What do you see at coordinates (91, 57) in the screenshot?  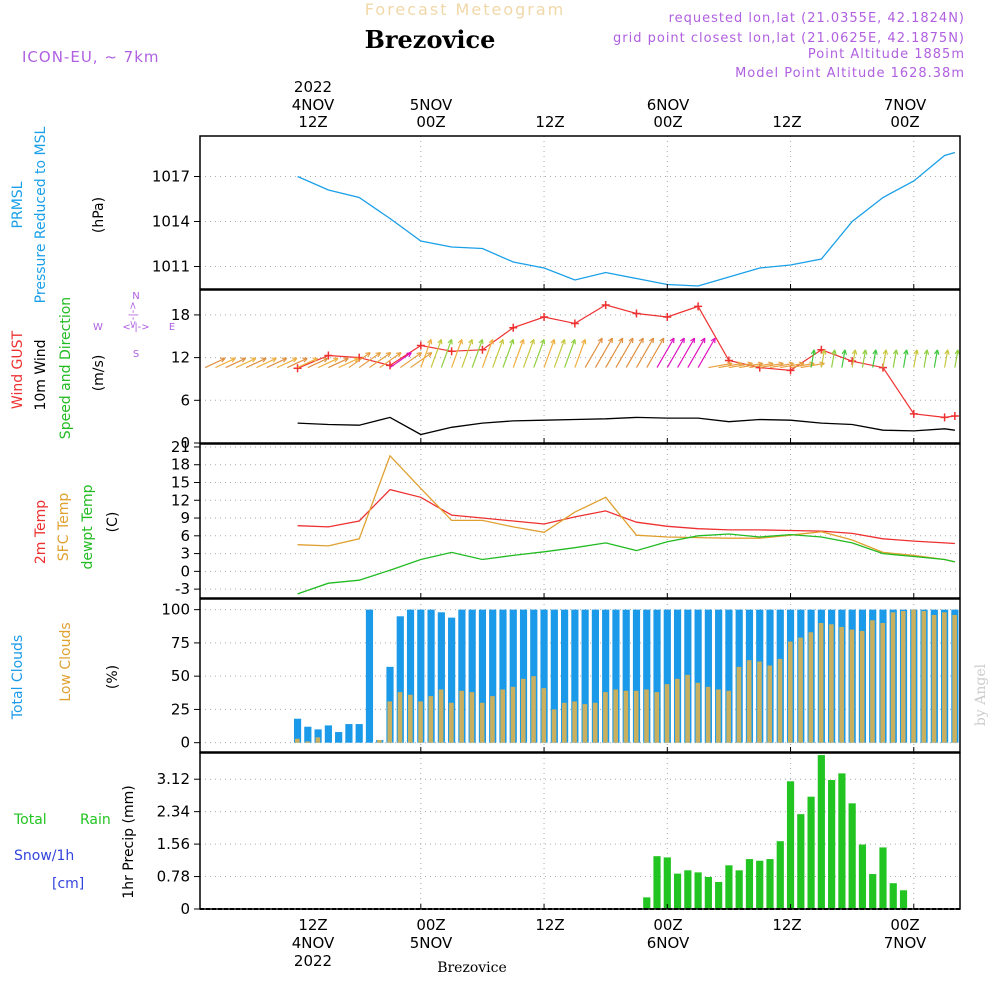 I see `model-label: ICON-EU, ~ 7km` at bounding box center [91, 57].